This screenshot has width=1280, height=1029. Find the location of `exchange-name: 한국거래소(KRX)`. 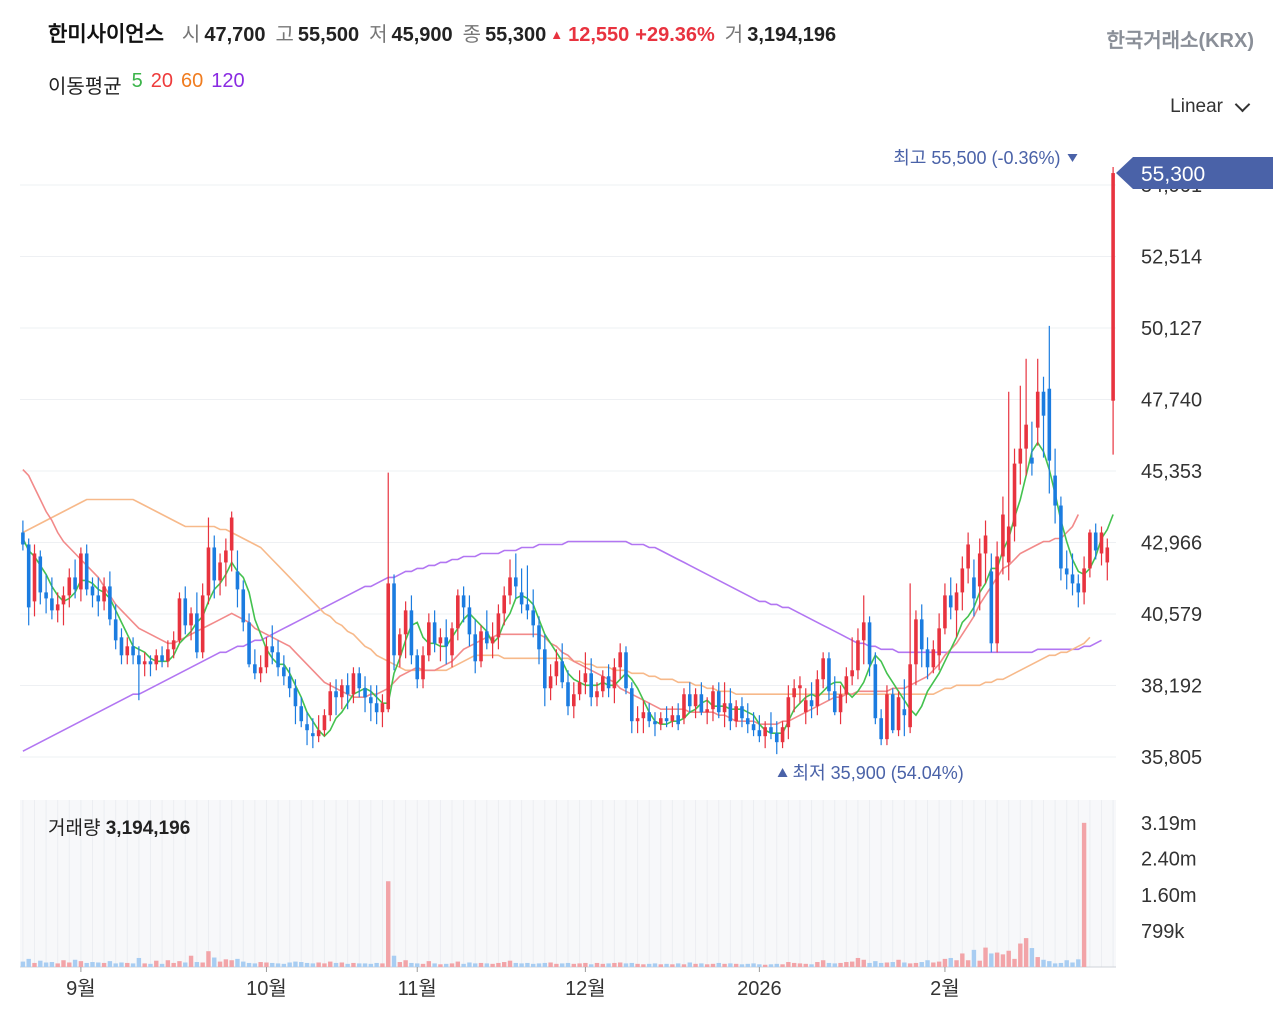

exchange-name: 한국거래소(KRX) is located at coordinates (1180, 41).